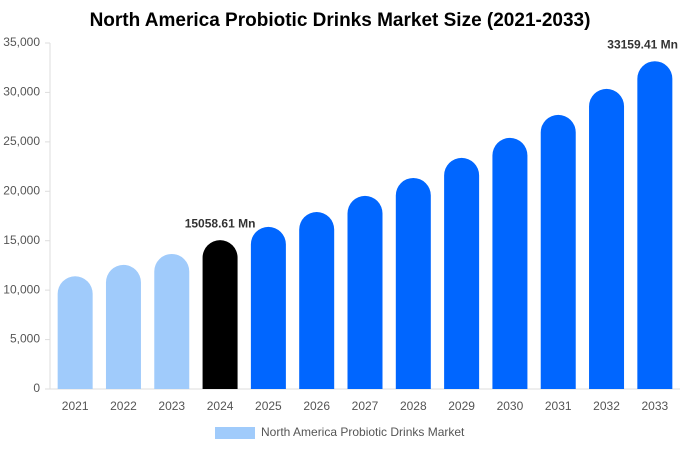  What do you see at coordinates (316, 406) in the screenshot?
I see `x-tick-label: 2026` at bounding box center [316, 406].